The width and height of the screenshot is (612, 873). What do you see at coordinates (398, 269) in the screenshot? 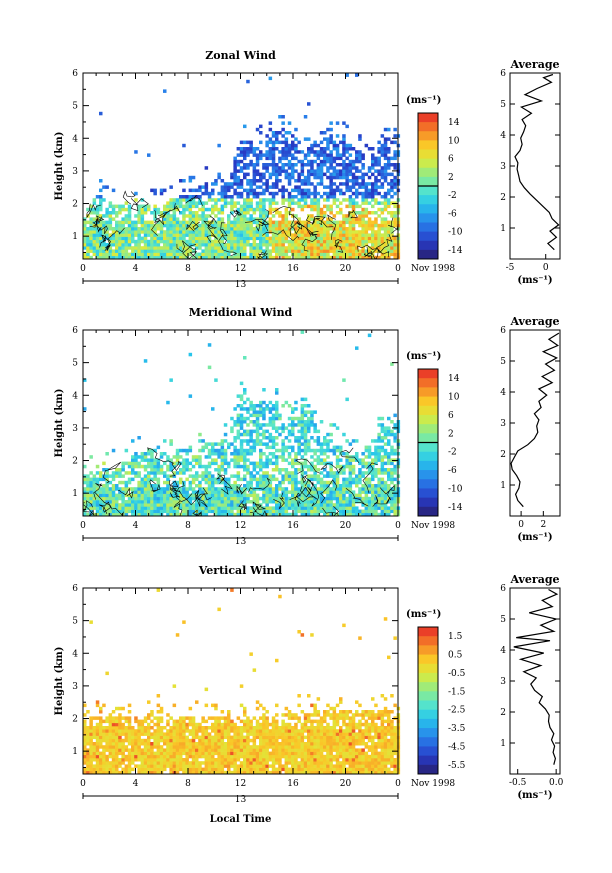
I see `x-tick-label: 0` at bounding box center [398, 269].